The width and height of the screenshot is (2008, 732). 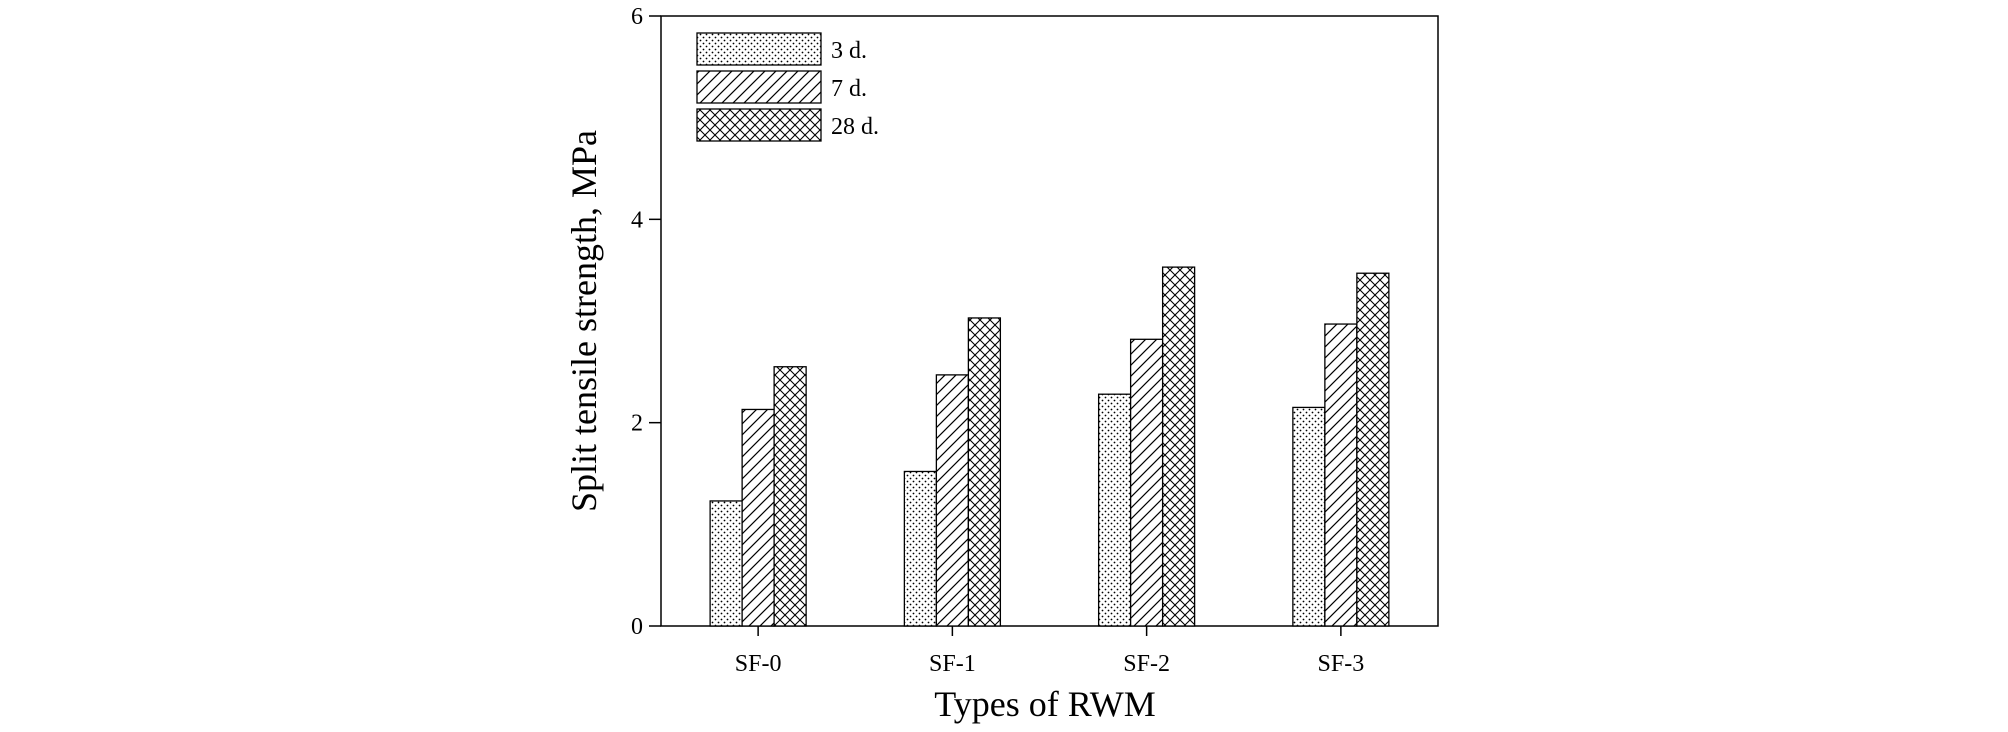 I want to click on y-tick-label: 2, so click(x=637, y=424).